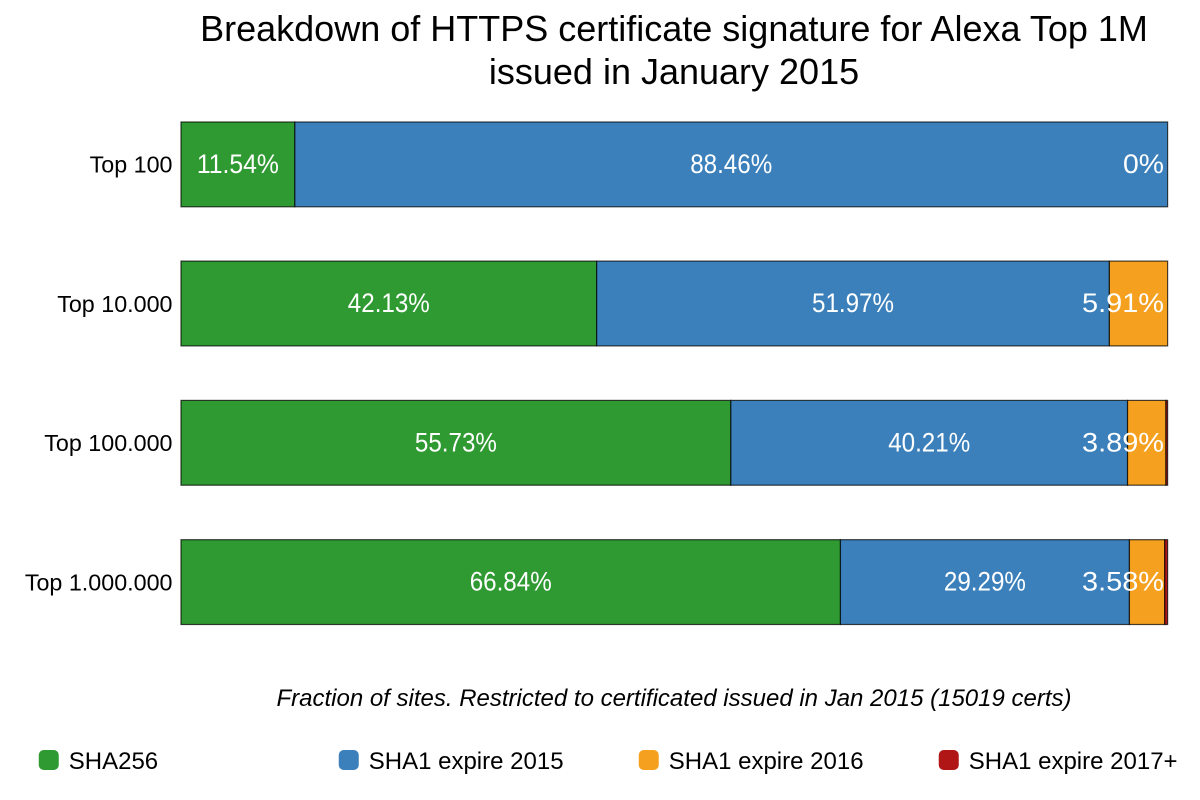  Describe the element at coordinates (853, 303) in the screenshot. I see `svg-text: 51.97%` at that location.